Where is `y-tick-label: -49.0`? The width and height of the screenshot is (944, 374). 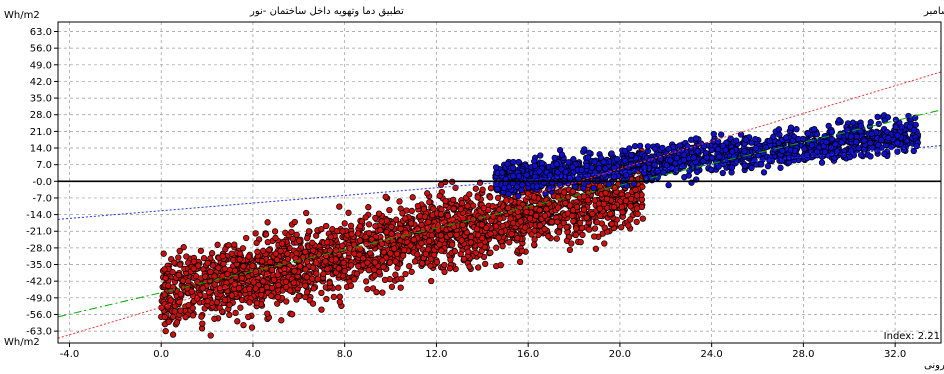 y-tick-label: -49.0 is located at coordinates (39, 298).